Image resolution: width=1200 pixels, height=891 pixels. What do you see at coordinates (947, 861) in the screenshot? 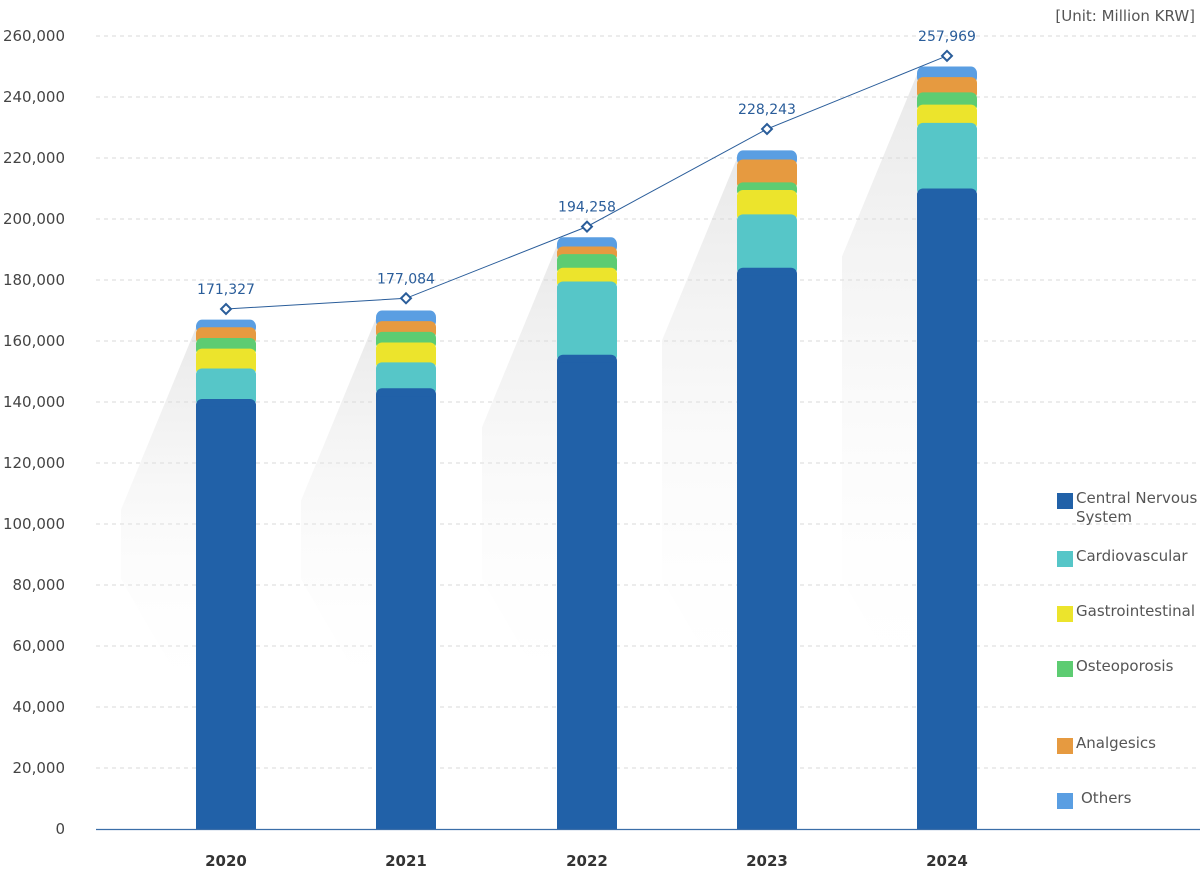
I see `x-tick-label: 2024` at bounding box center [947, 861].